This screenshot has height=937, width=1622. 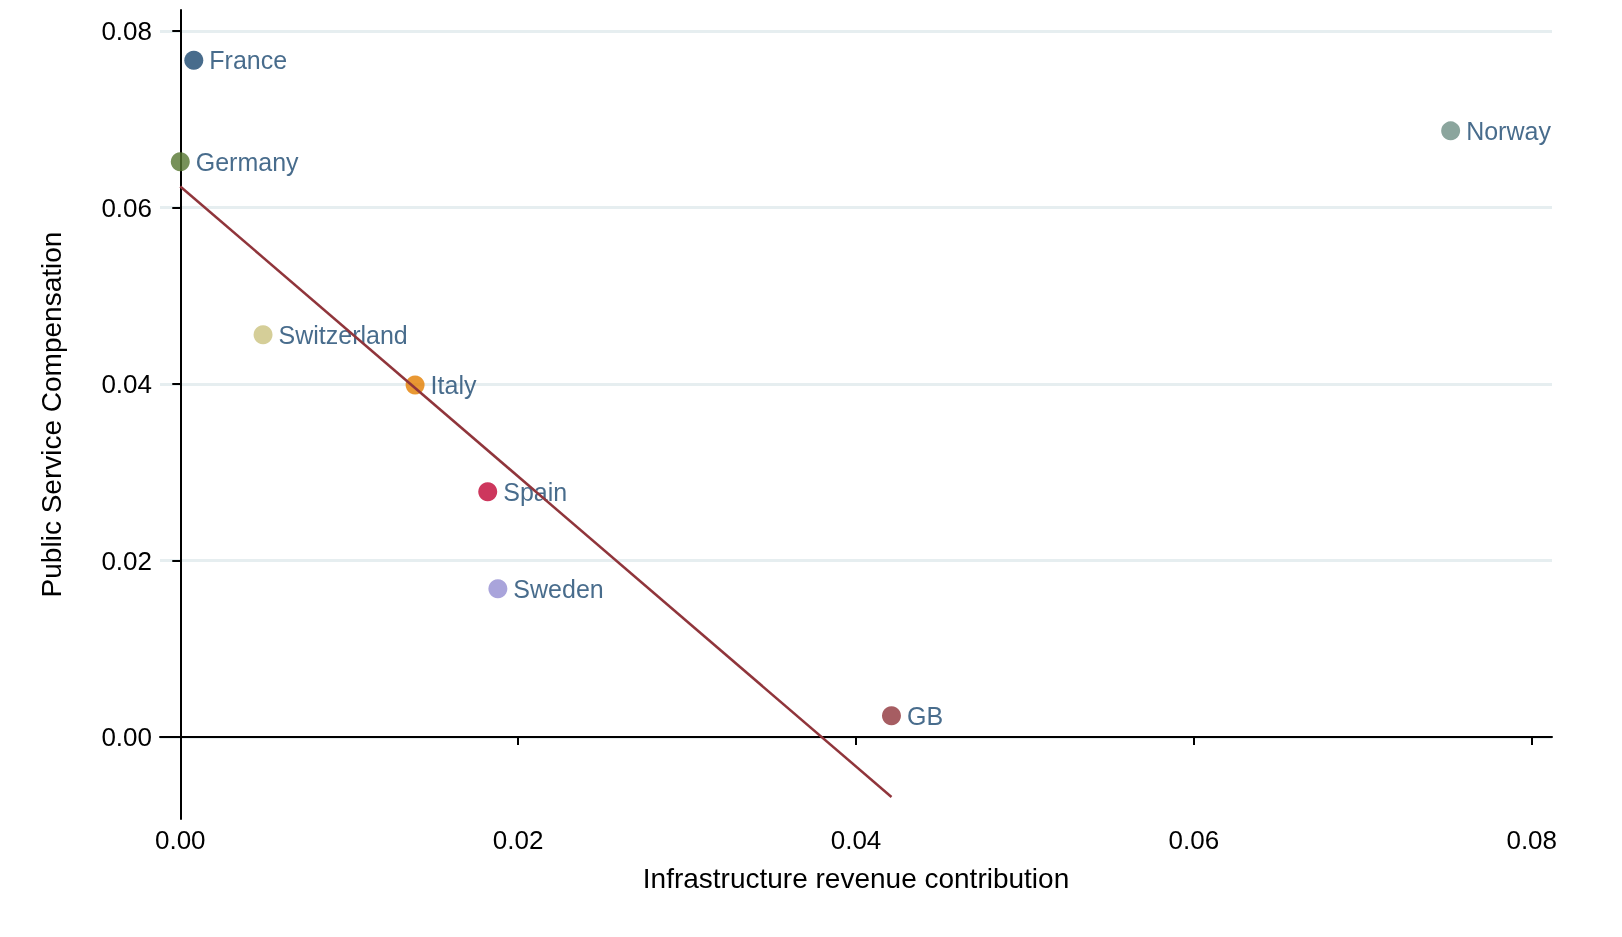 I want to click on series-label: GB, so click(x=925, y=715).